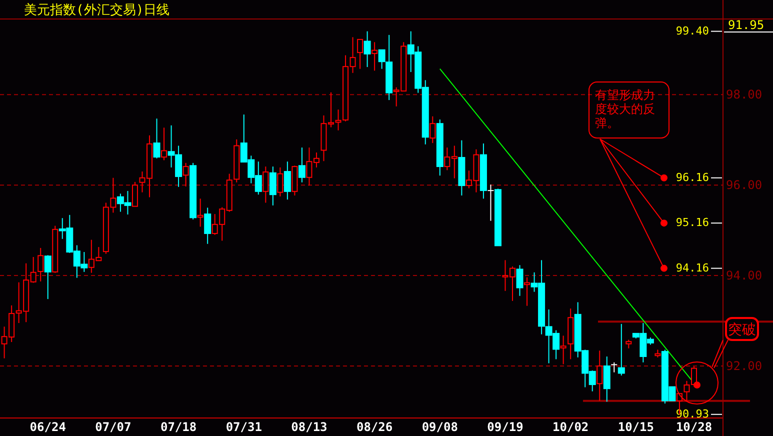 The image size is (773, 436). What do you see at coordinates (113, 427) in the screenshot?
I see `x-tick-label: 07/07` at bounding box center [113, 427].